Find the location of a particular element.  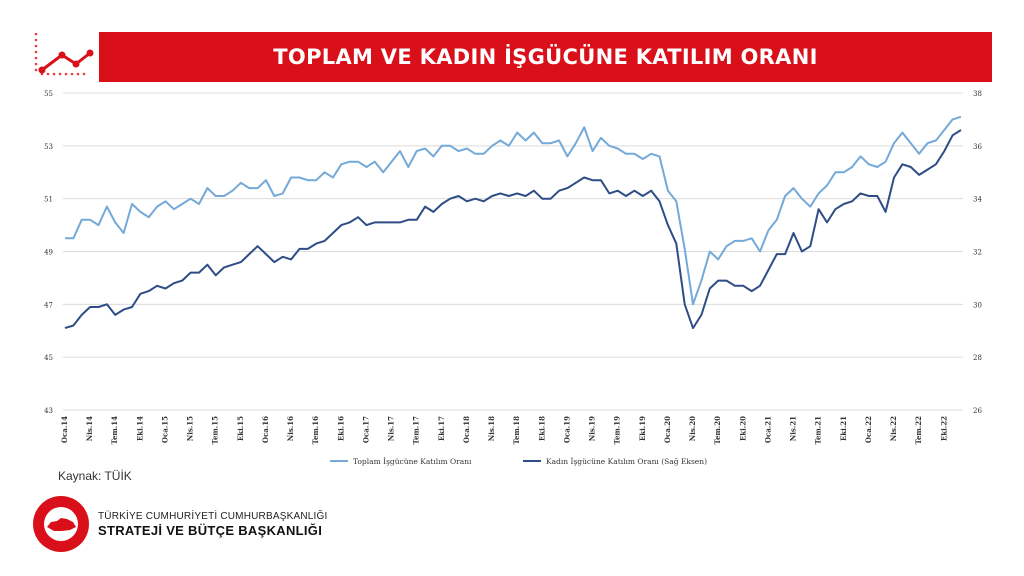

y-left-tick-label: 43 is located at coordinates (48, 411).